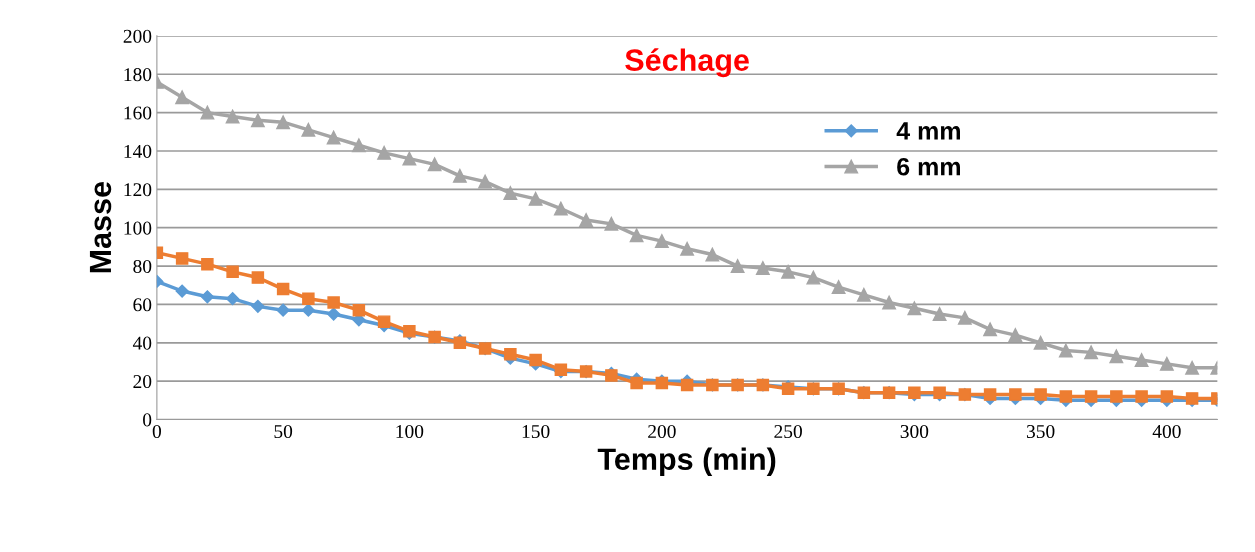 The height and width of the screenshot is (552, 1255). I want to click on x-axis-title: Temps (min), so click(686, 462).